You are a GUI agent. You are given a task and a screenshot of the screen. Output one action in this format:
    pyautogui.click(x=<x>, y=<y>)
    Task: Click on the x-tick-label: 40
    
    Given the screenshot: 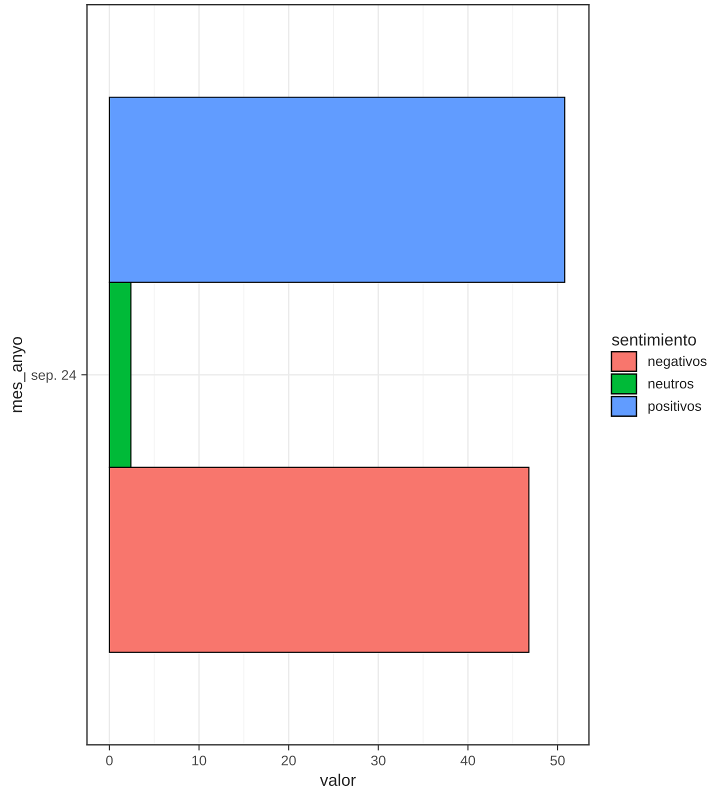 What is the action you would take?
    pyautogui.click(x=468, y=761)
    